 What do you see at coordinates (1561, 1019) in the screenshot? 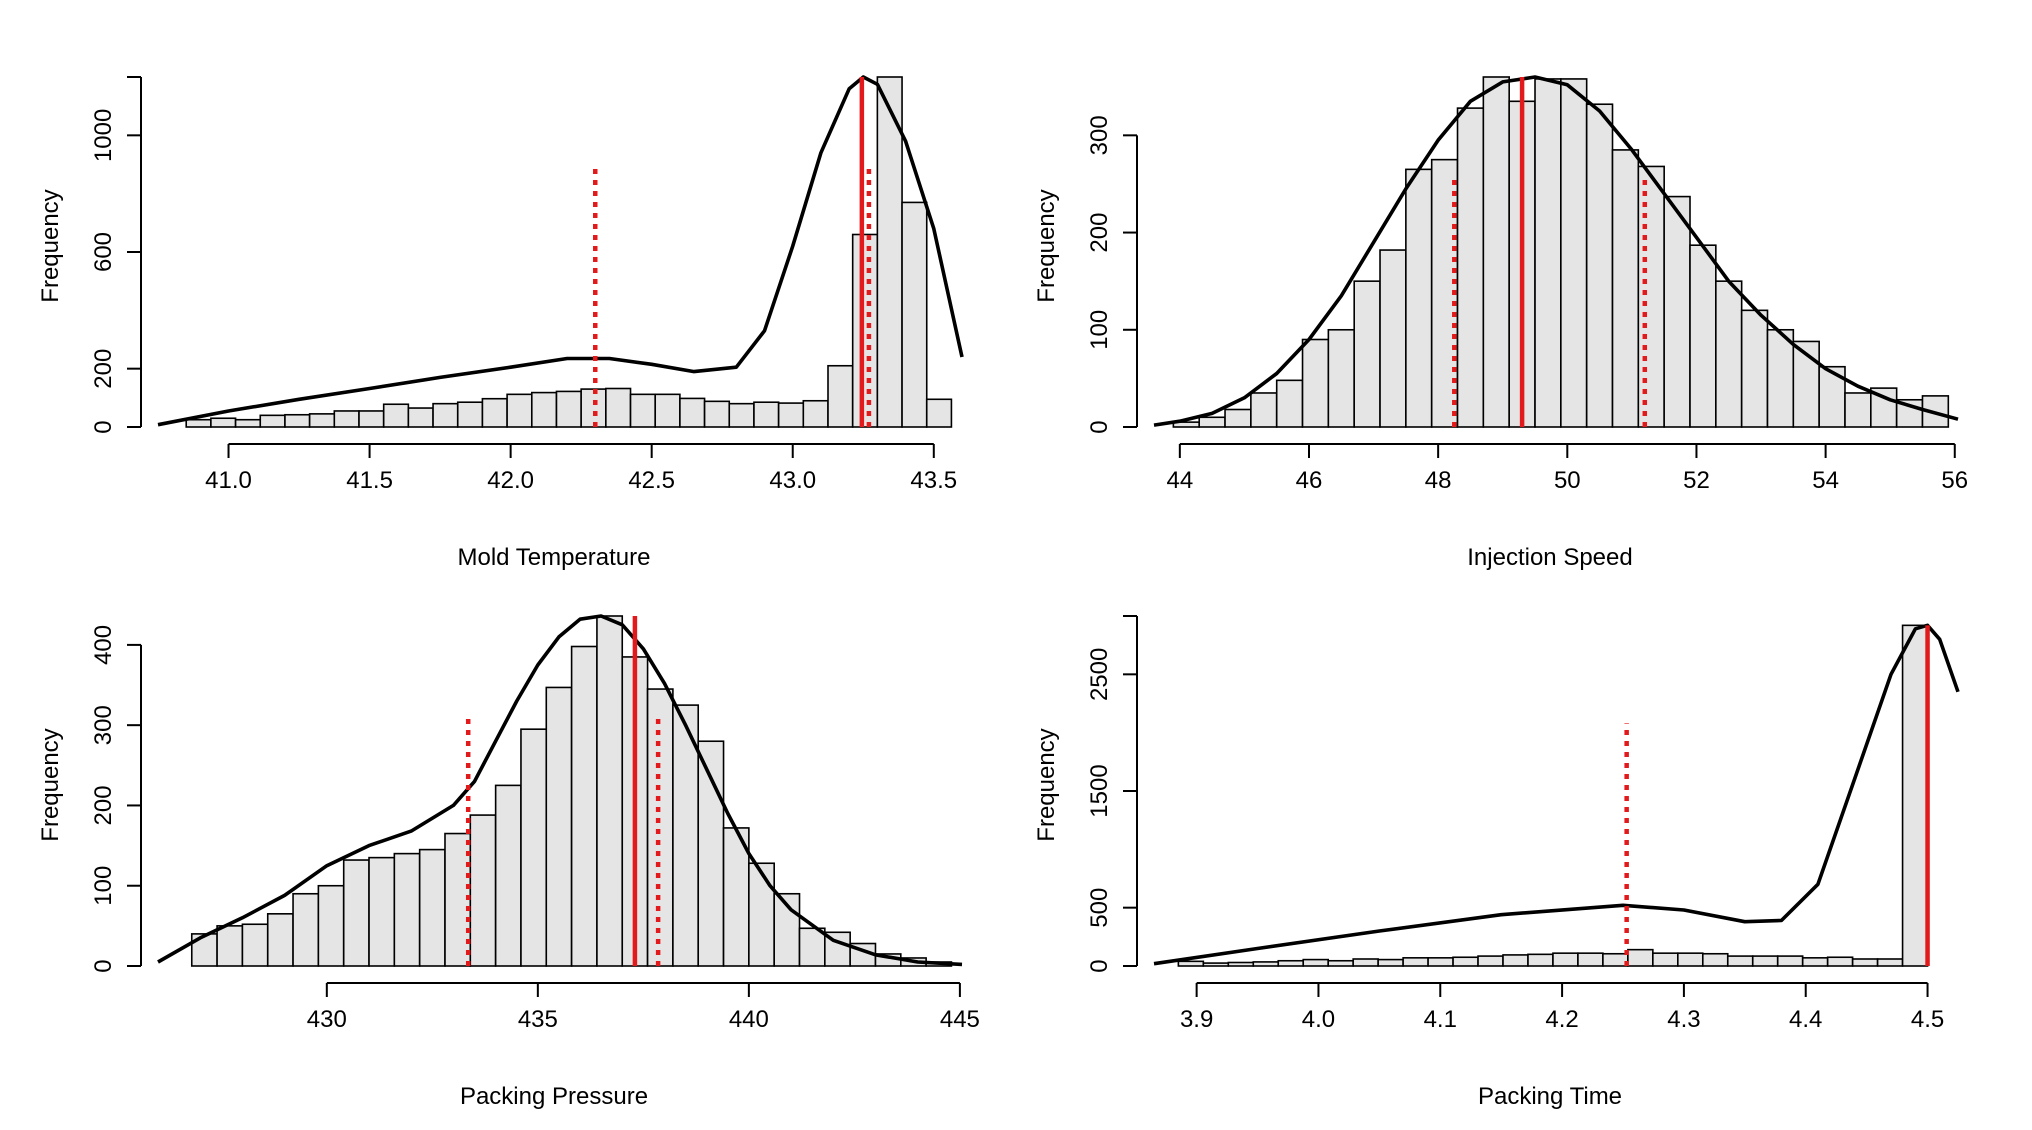
I see `packing-time-x-tick-label: 4.2` at bounding box center [1561, 1019].